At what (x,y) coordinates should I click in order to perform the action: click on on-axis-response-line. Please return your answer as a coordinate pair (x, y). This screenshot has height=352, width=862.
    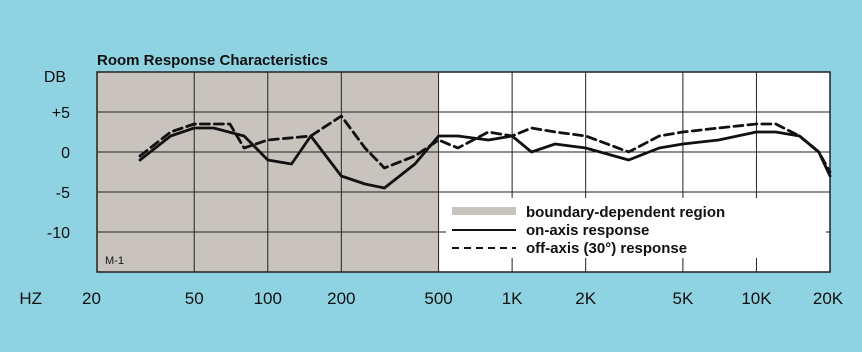
    Looking at the image, I should click on (485, 158).